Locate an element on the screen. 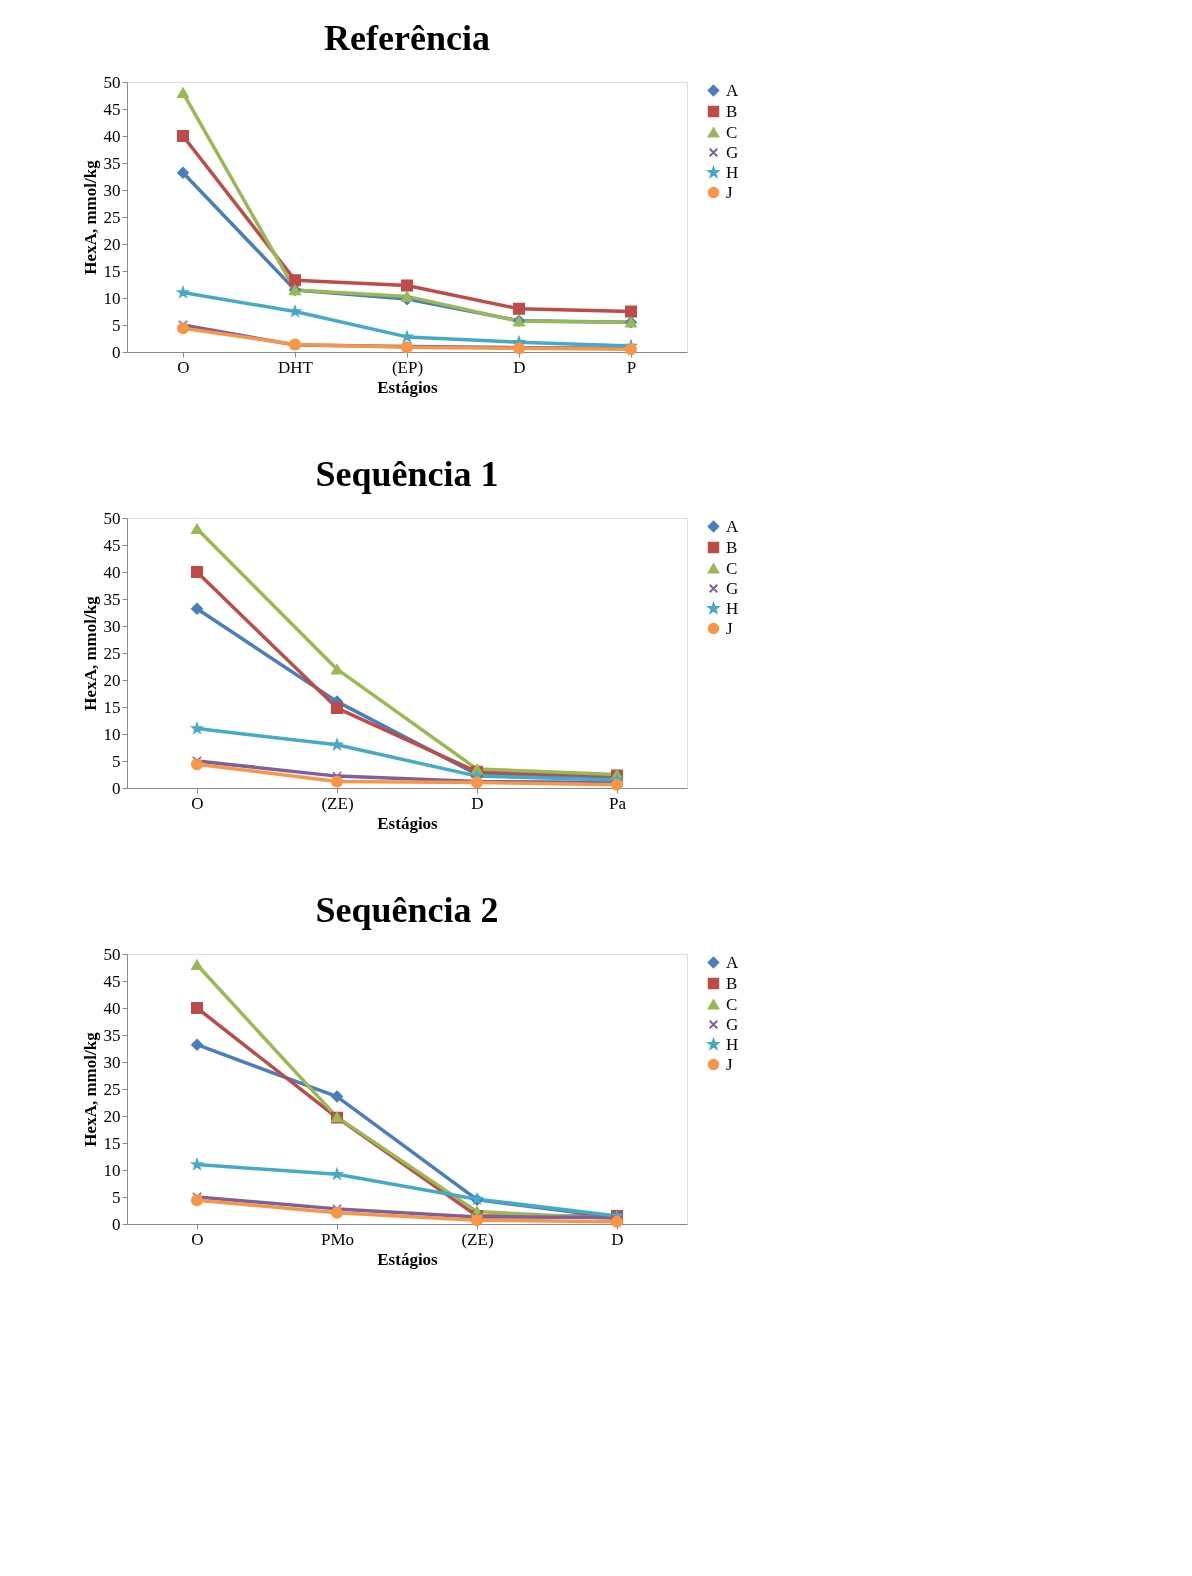 The image size is (1192, 1576). x-tick-label: (EP) is located at coordinates (407, 367).